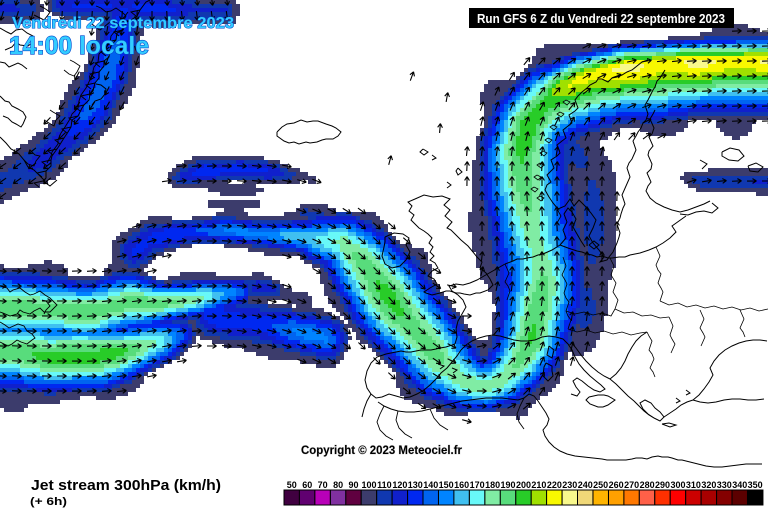 This screenshot has width=768, height=512. I want to click on svg-text: 280, so click(647, 485).